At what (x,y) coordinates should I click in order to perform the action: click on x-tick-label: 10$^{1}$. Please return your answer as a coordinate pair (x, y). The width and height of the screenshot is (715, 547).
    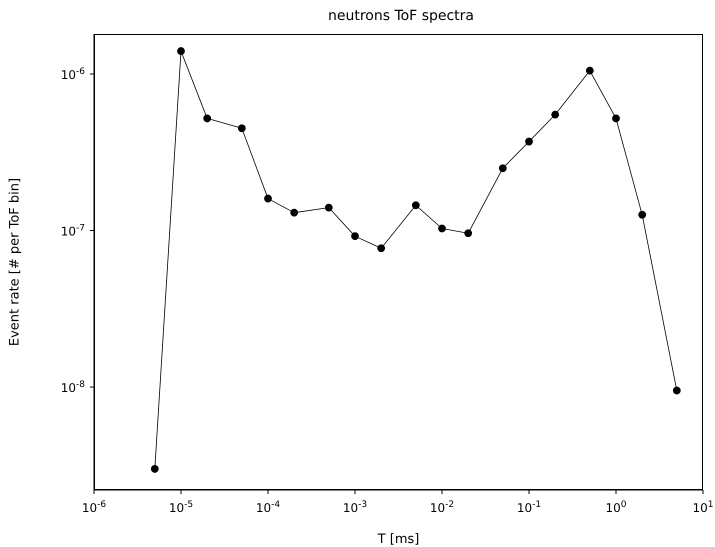
    Looking at the image, I should click on (703, 507).